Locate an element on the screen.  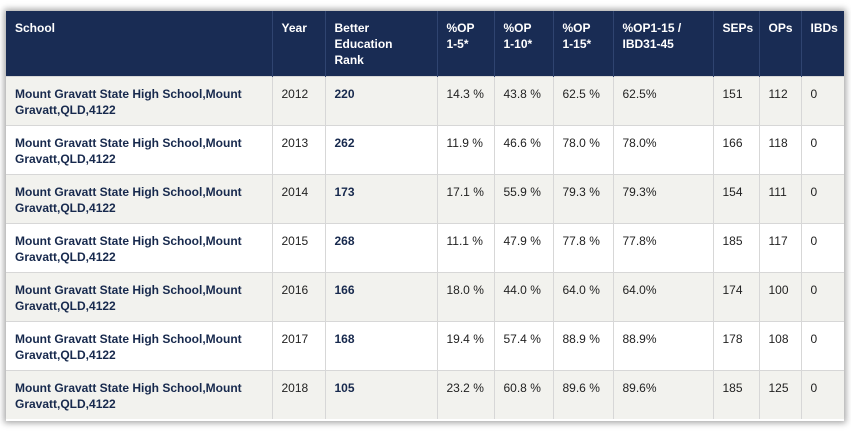
cell-year: 2015 is located at coordinates (299, 247).